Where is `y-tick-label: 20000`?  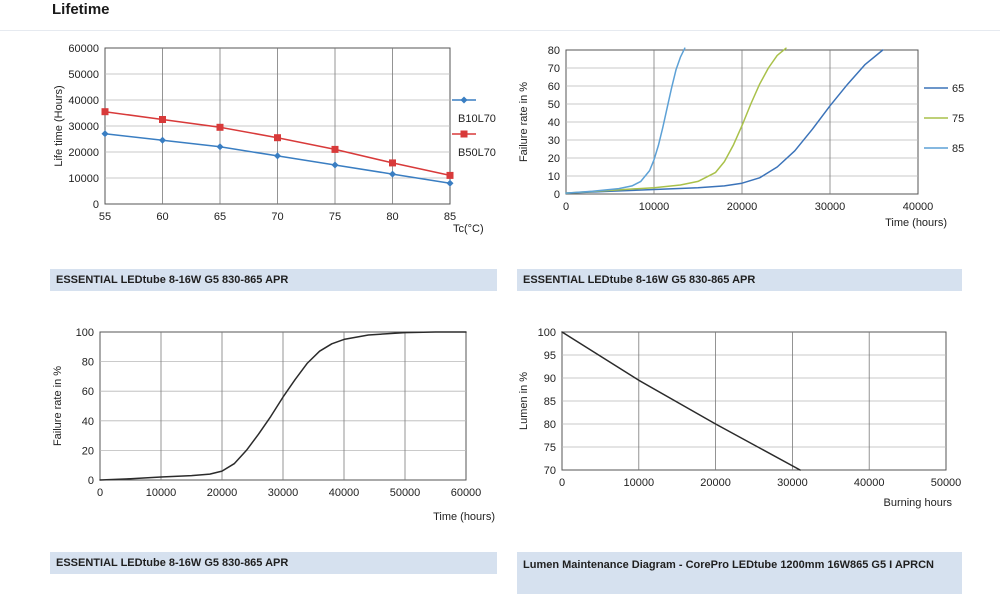
y-tick-label: 20000 is located at coordinates (83, 153).